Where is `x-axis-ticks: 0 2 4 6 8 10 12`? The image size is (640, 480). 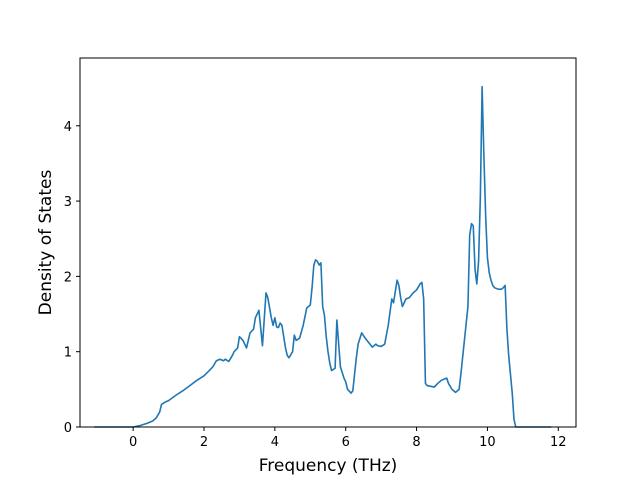 x-axis-ticks: 0 2 4 6 8 10 12 is located at coordinates (348, 438).